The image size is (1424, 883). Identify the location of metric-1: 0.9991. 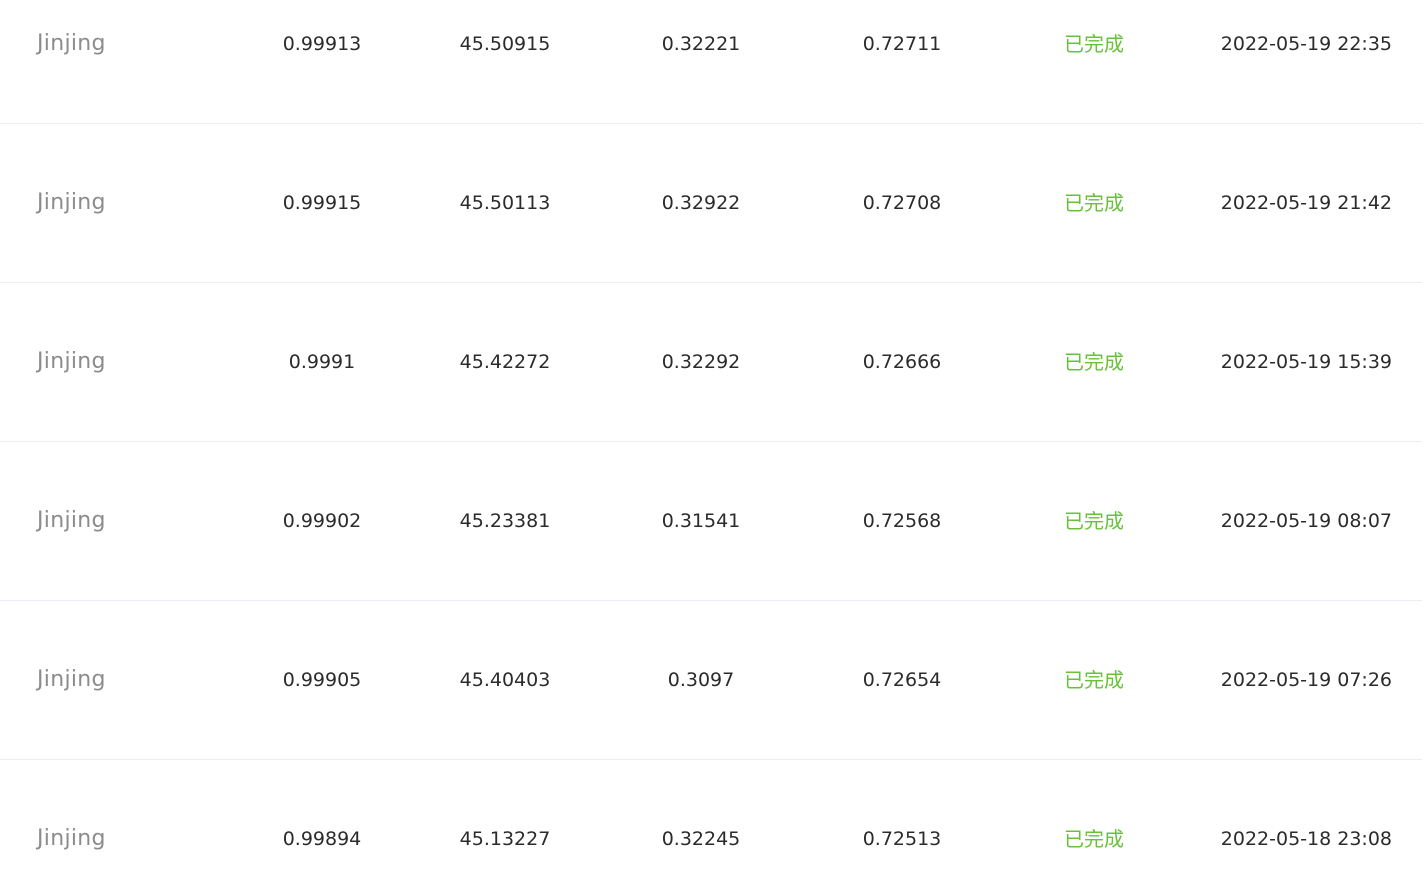
(322, 362).